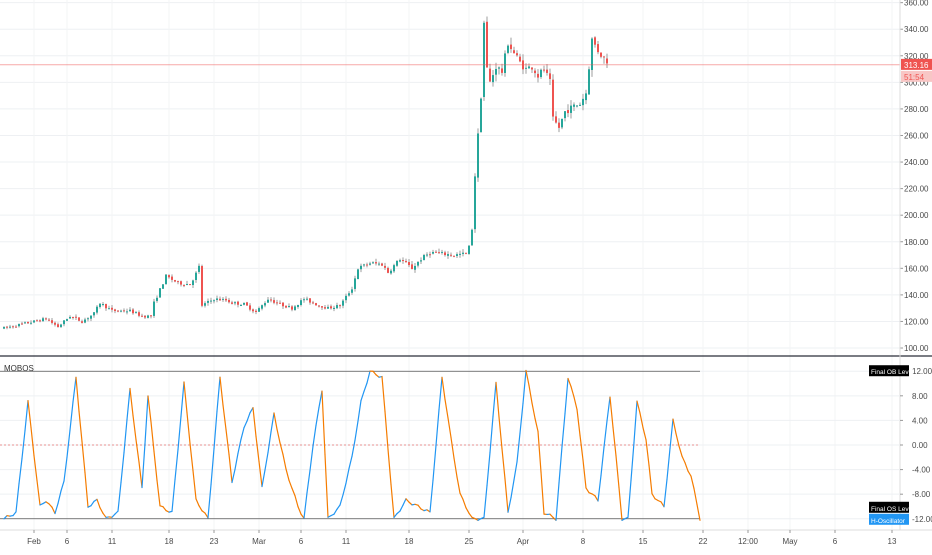 This screenshot has width=932, height=555. What do you see at coordinates (583, 541) in the screenshot?
I see `time-tick-label: 8` at bounding box center [583, 541].